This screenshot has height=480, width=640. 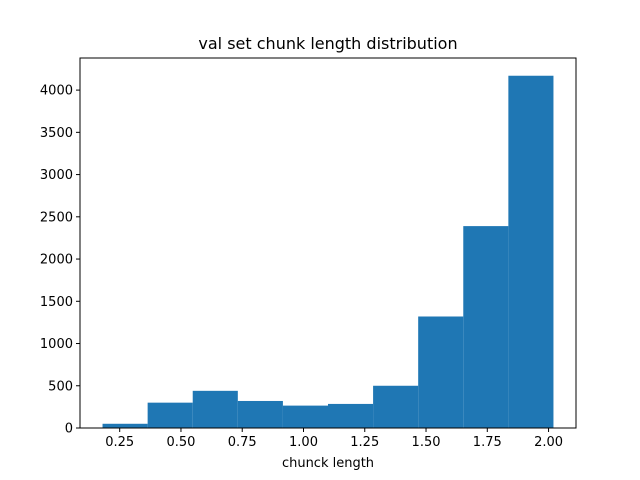 What do you see at coordinates (180, 442) in the screenshot?
I see `x-tick-label: 0.50` at bounding box center [180, 442].